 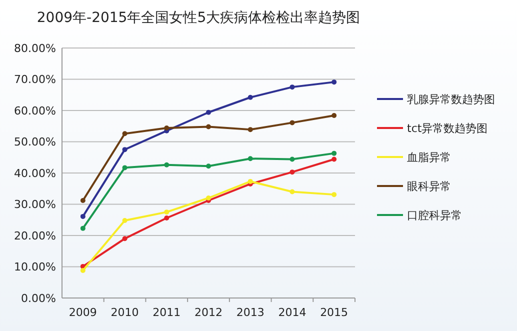 I want to click on x-tick-label: 2014, so click(x=292, y=312).